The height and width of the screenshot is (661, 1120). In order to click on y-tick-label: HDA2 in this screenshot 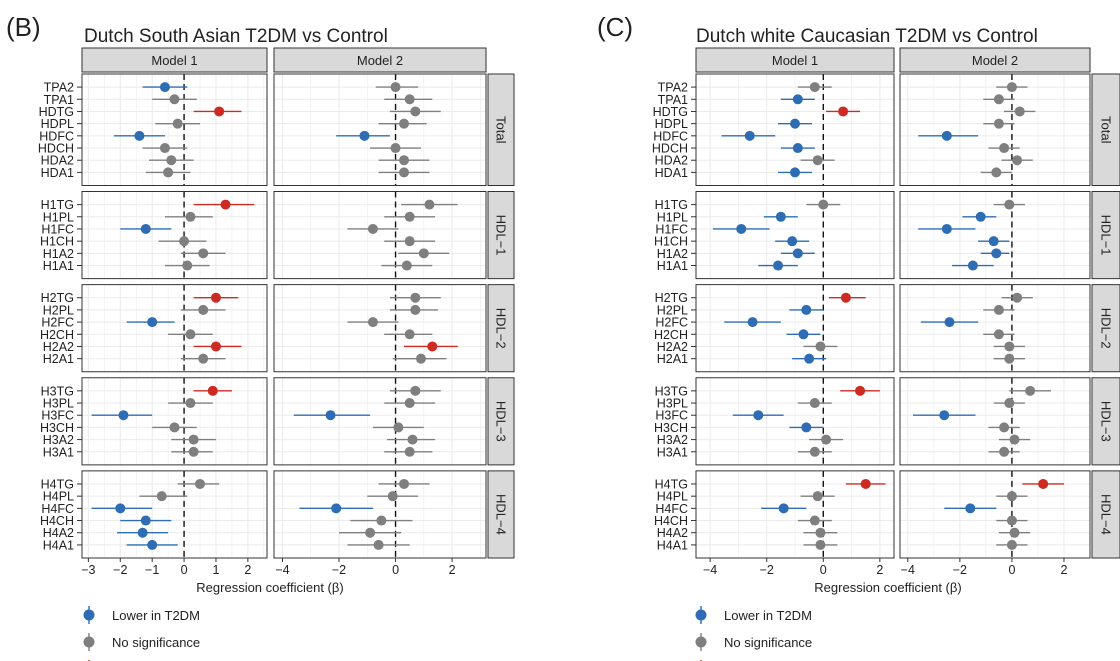, I will do `click(57, 161)`.